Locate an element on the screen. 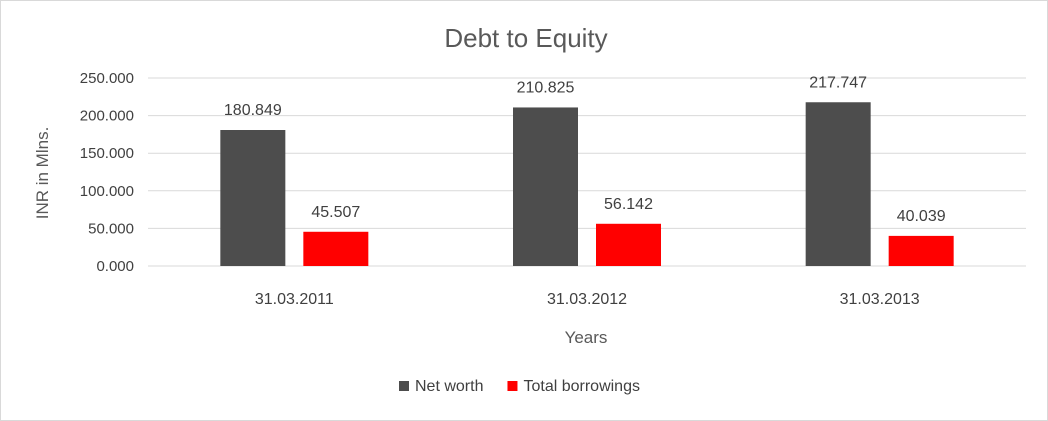 The height and width of the screenshot is (421, 1048). x-category-label: 31.03.2011 is located at coordinates (294, 299).